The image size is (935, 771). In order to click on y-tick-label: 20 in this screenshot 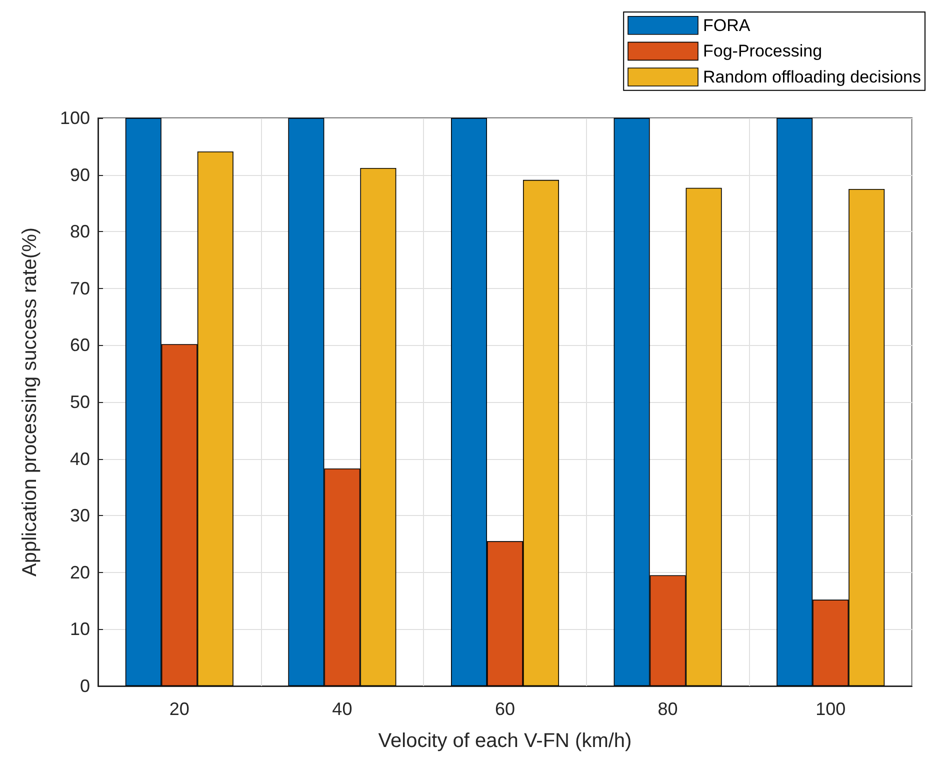, I will do `click(80, 572)`.